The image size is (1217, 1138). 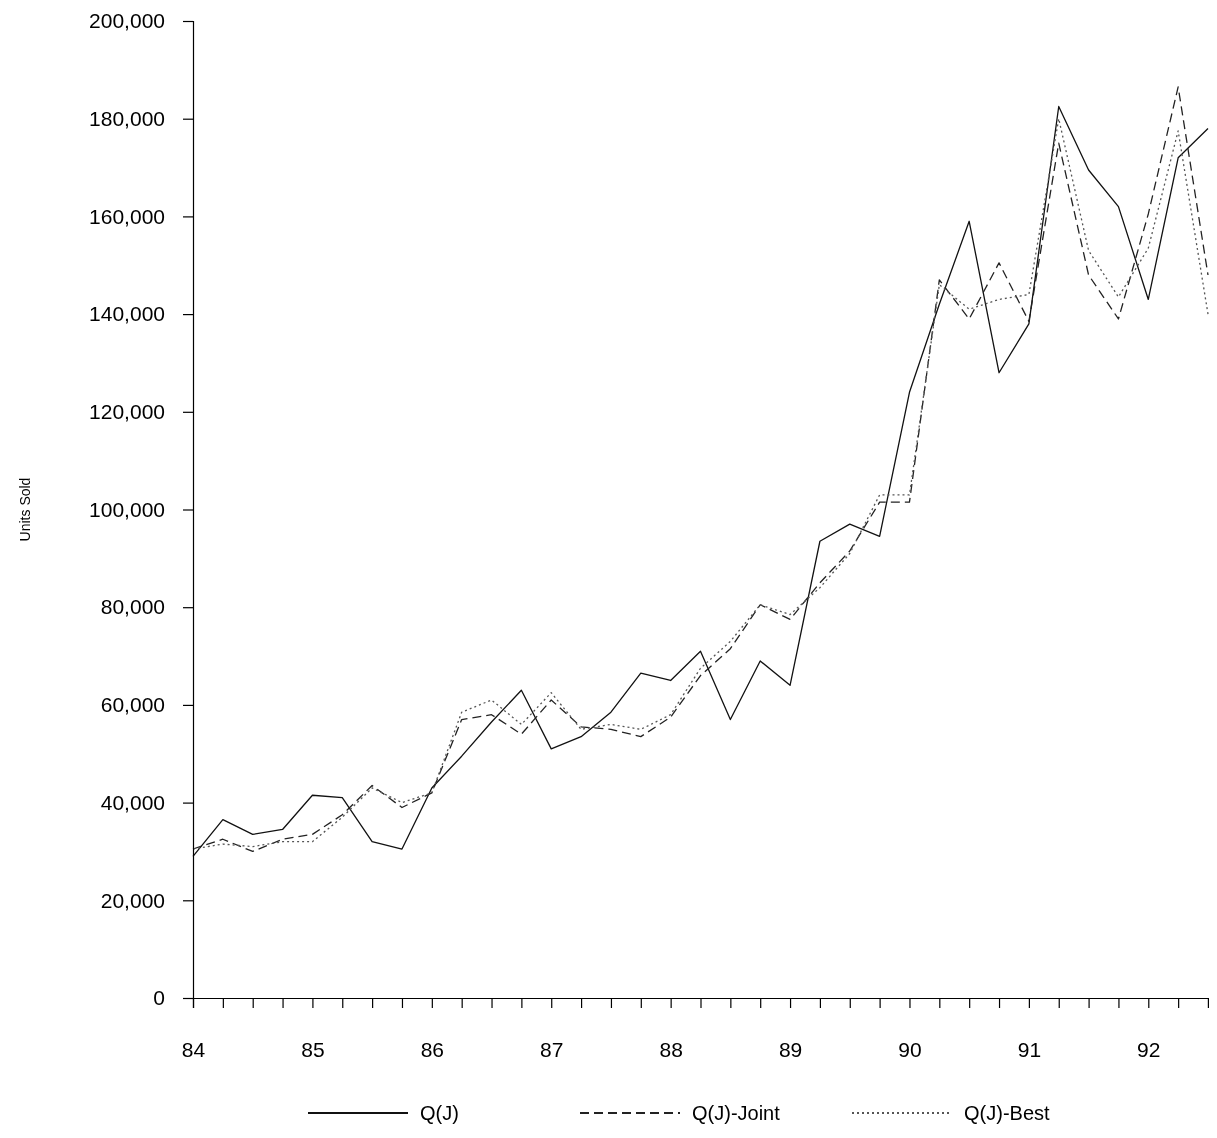 What do you see at coordinates (127, 118) in the screenshot?
I see `y-tick-label: 180,000` at bounding box center [127, 118].